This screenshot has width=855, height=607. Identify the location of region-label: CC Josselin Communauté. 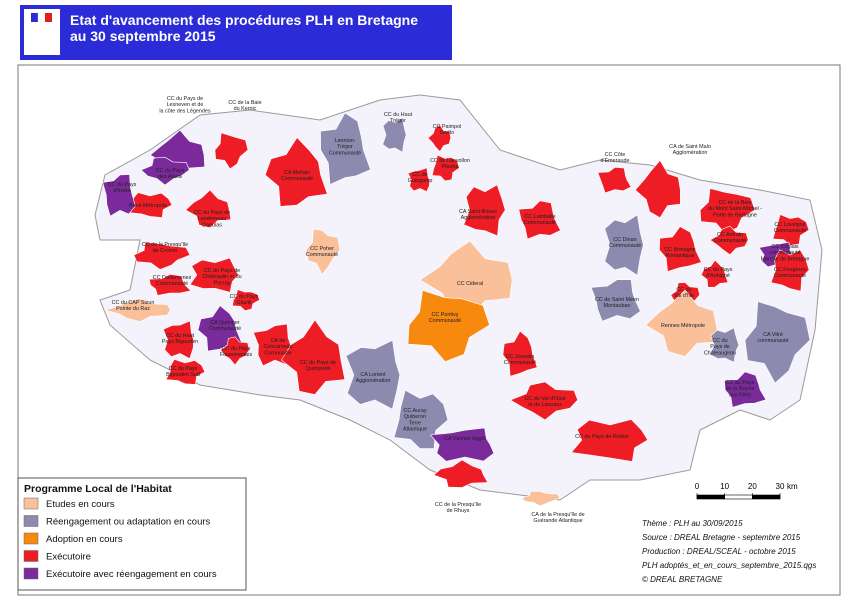
(520, 360).